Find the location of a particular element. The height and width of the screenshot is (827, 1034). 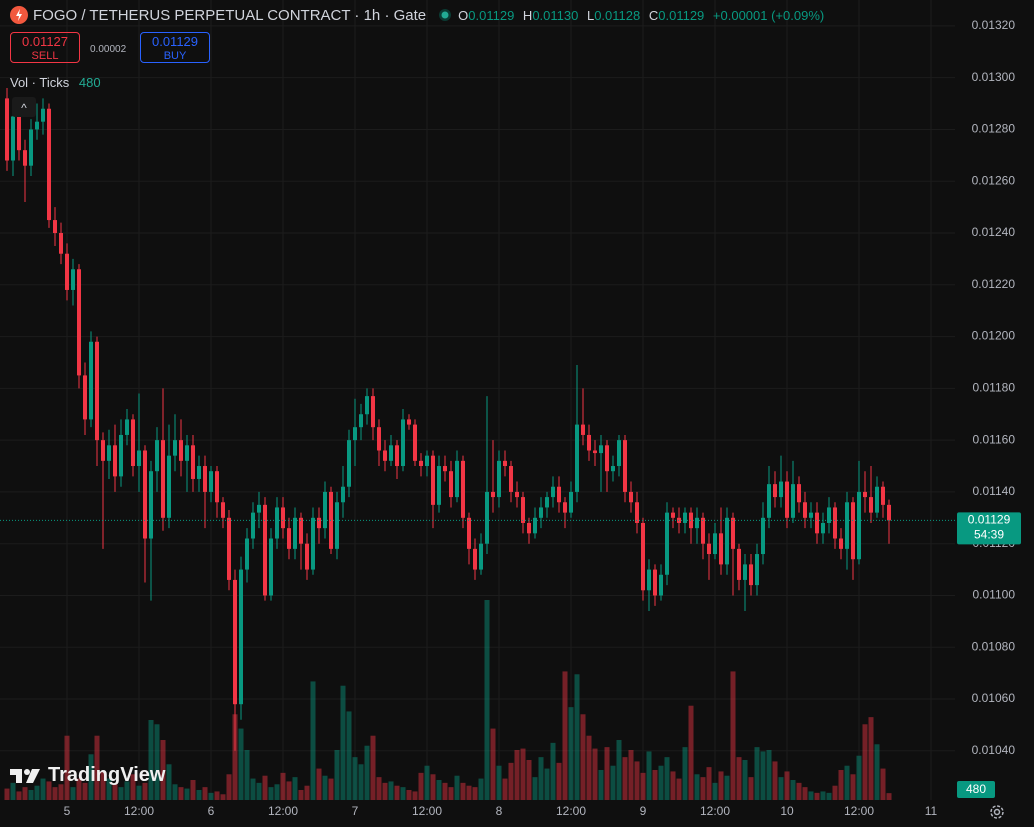

collapse-button: ^ is located at coordinates (24, 107).